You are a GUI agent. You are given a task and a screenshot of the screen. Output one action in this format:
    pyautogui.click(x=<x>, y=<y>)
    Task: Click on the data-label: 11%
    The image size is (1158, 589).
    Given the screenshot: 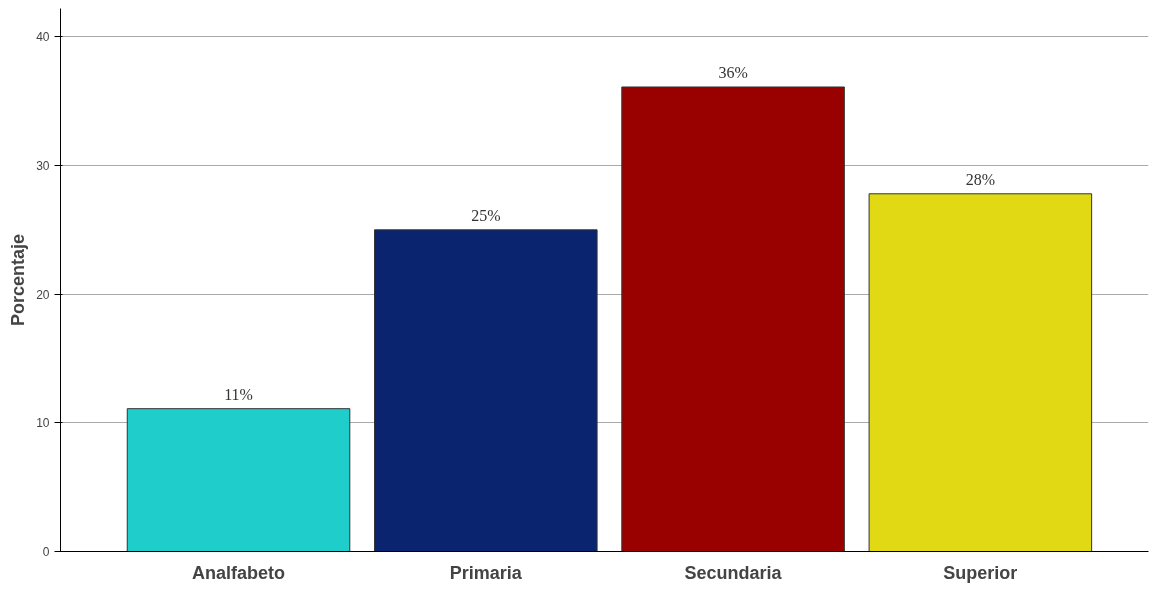 What is the action you would take?
    pyautogui.click(x=238, y=394)
    